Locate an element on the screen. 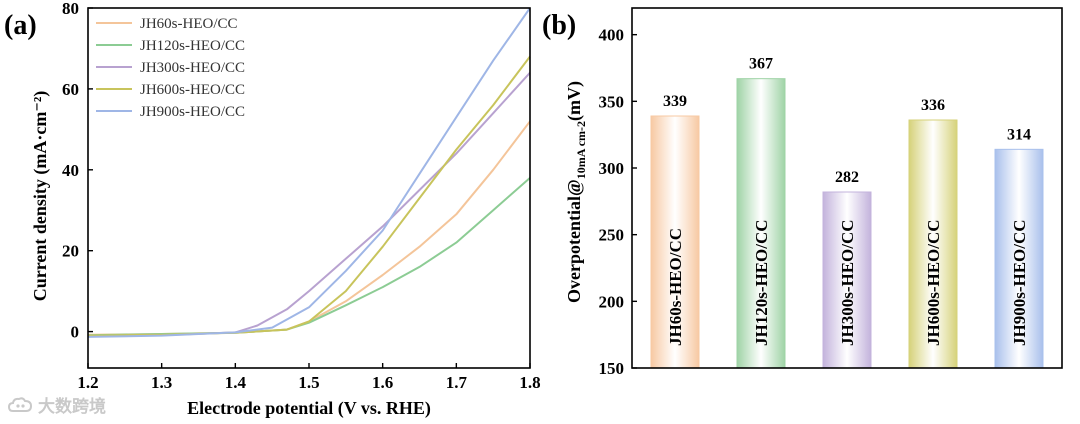  x-axis-title: Electrode potential (V vs. RHE) is located at coordinates (309, 408).